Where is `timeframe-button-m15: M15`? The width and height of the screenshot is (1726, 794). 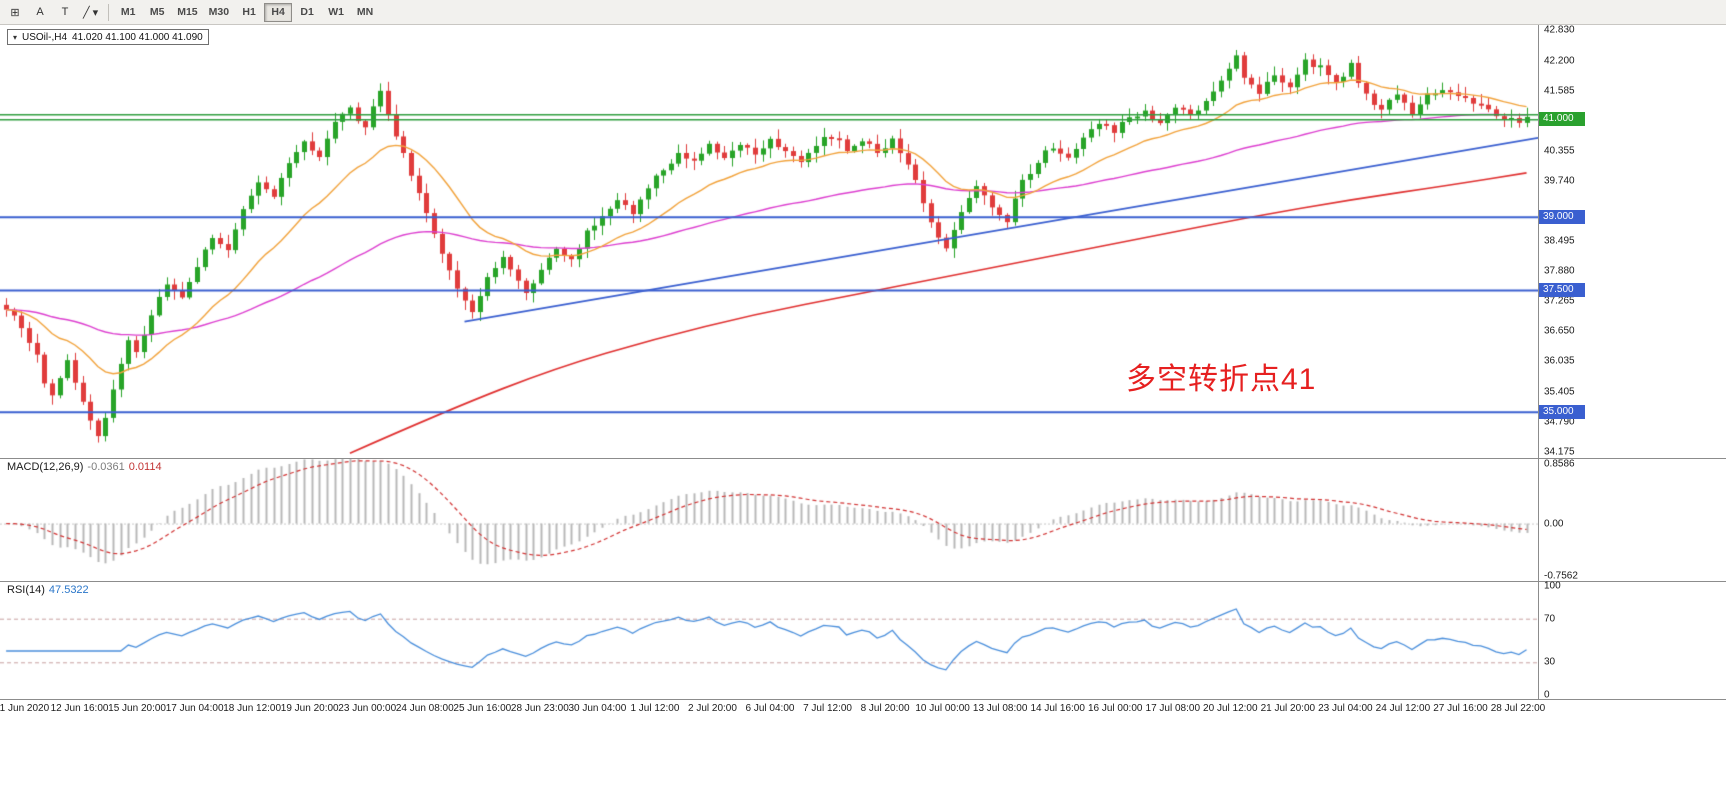 timeframe-button-m15: M15 is located at coordinates (187, 12).